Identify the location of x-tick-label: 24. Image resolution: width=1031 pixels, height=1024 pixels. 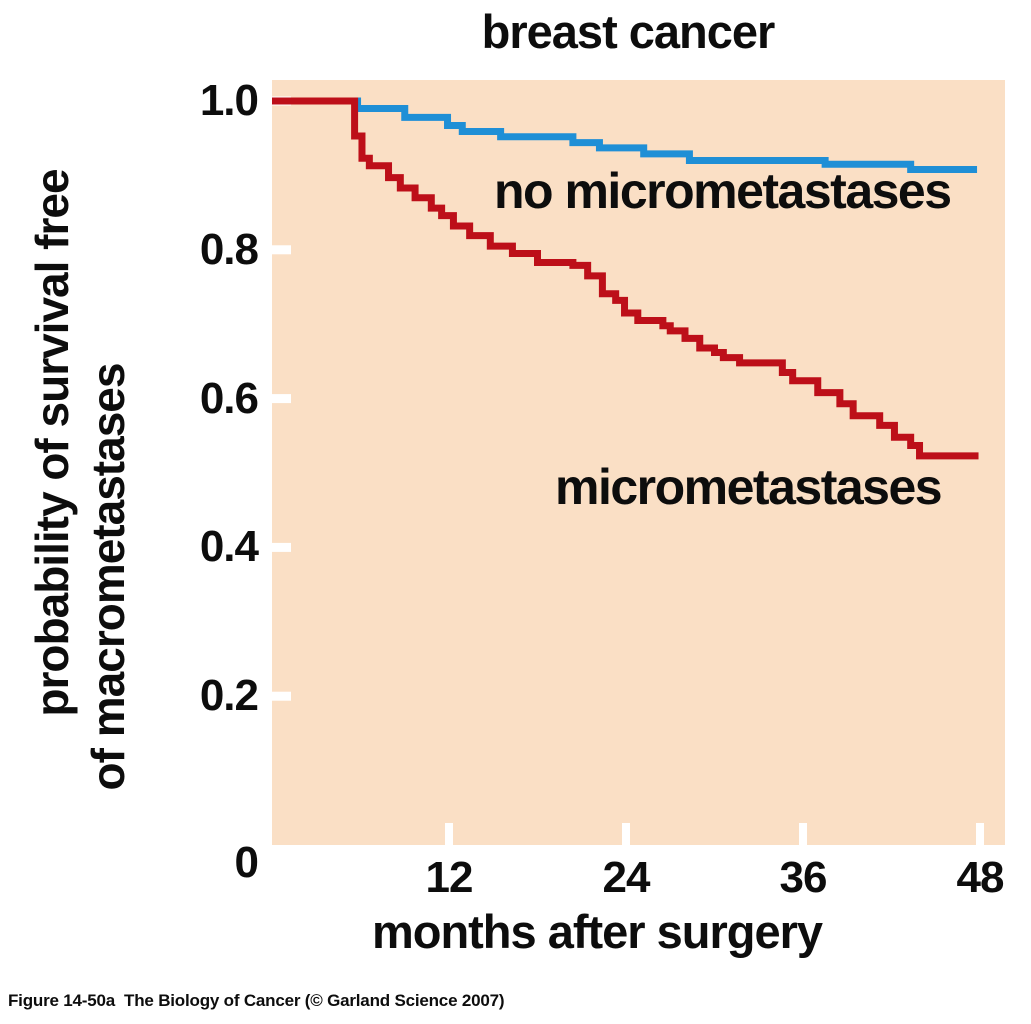
(626, 877).